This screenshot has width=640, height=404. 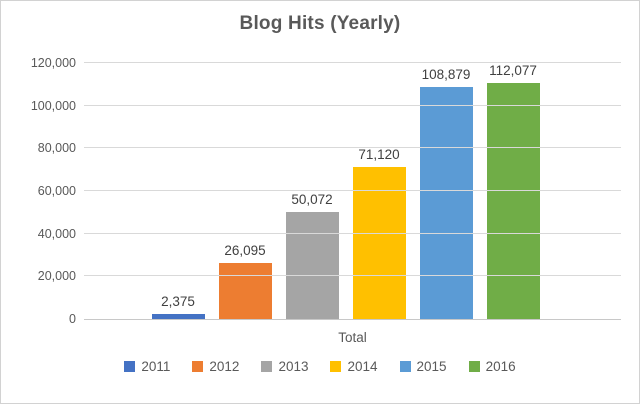 What do you see at coordinates (500, 366) in the screenshot?
I see `legend-label: 2016` at bounding box center [500, 366].